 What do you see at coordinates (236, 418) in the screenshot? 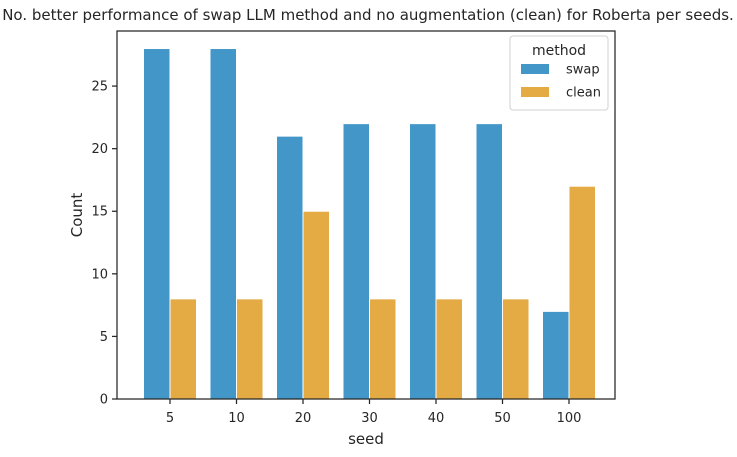
I see `x-tick-label: 10` at bounding box center [236, 418].